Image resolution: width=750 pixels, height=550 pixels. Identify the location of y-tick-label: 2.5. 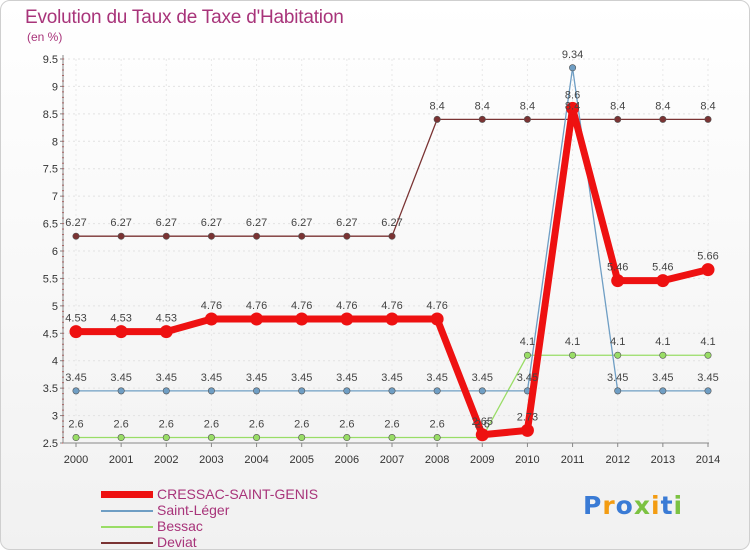
(50, 444).